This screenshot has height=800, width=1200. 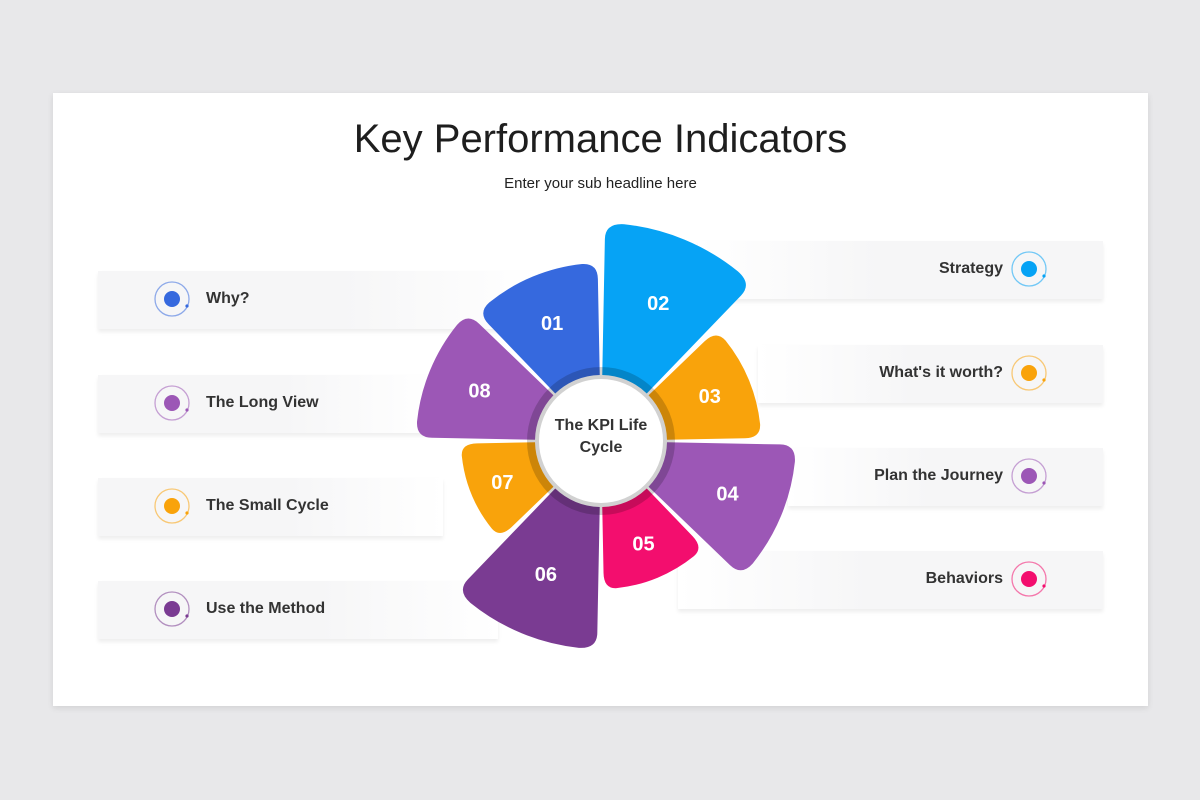 What do you see at coordinates (600, 183) in the screenshot?
I see `page-subtitle: Enter your sub headline here` at bounding box center [600, 183].